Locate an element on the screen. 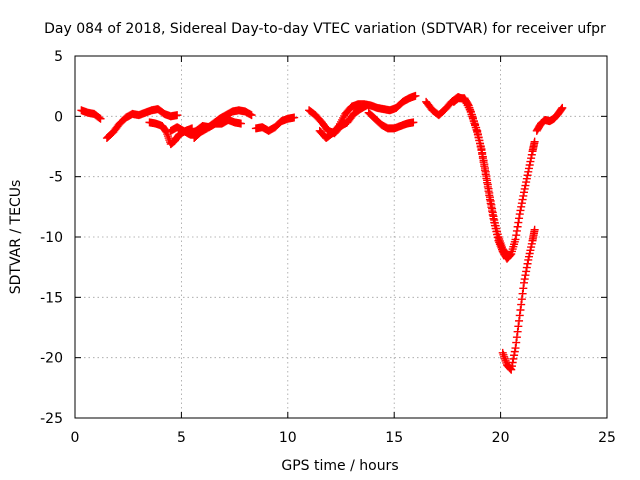 This screenshot has width=640, height=480. series-track-b is located at coordinates (142, 124).